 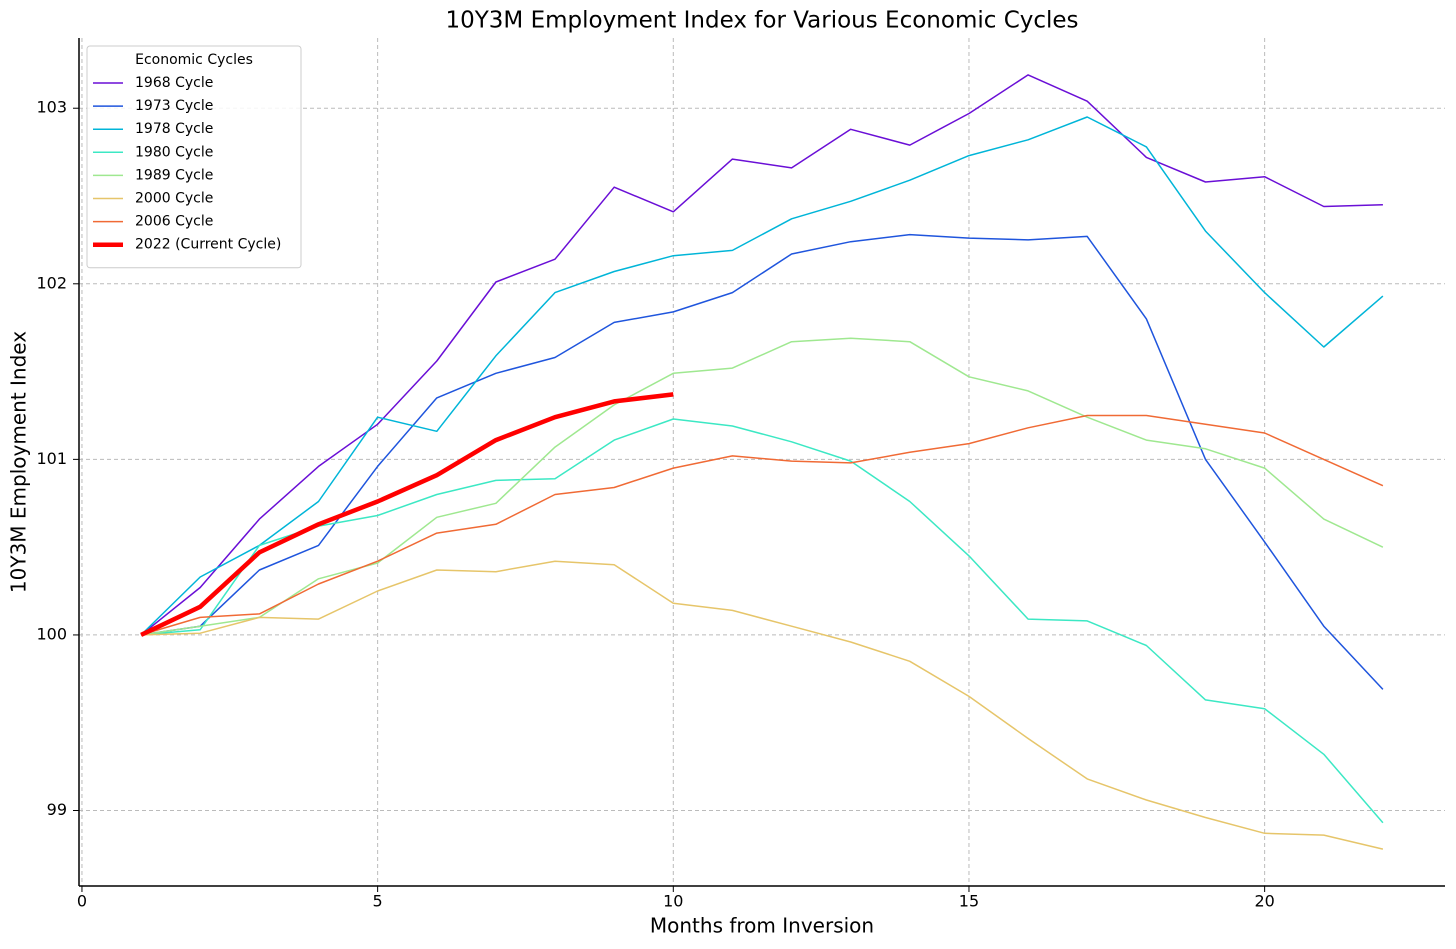 I want to click on x-tick-label: 20, so click(x=1264, y=901).